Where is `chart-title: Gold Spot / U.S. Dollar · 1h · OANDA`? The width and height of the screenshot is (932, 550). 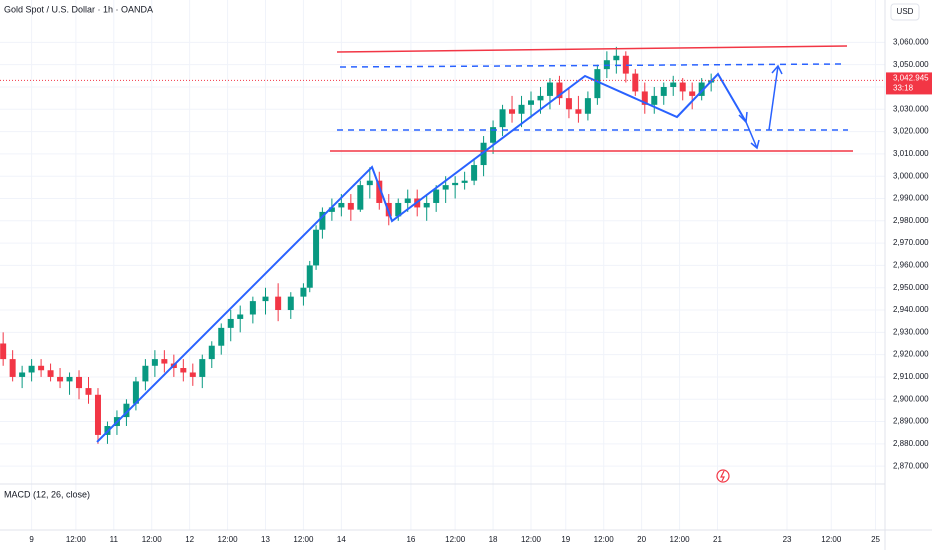
chart-title: Gold Spot / U.S. Dollar · 1h · OANDA is located at coordinates (78, 9).